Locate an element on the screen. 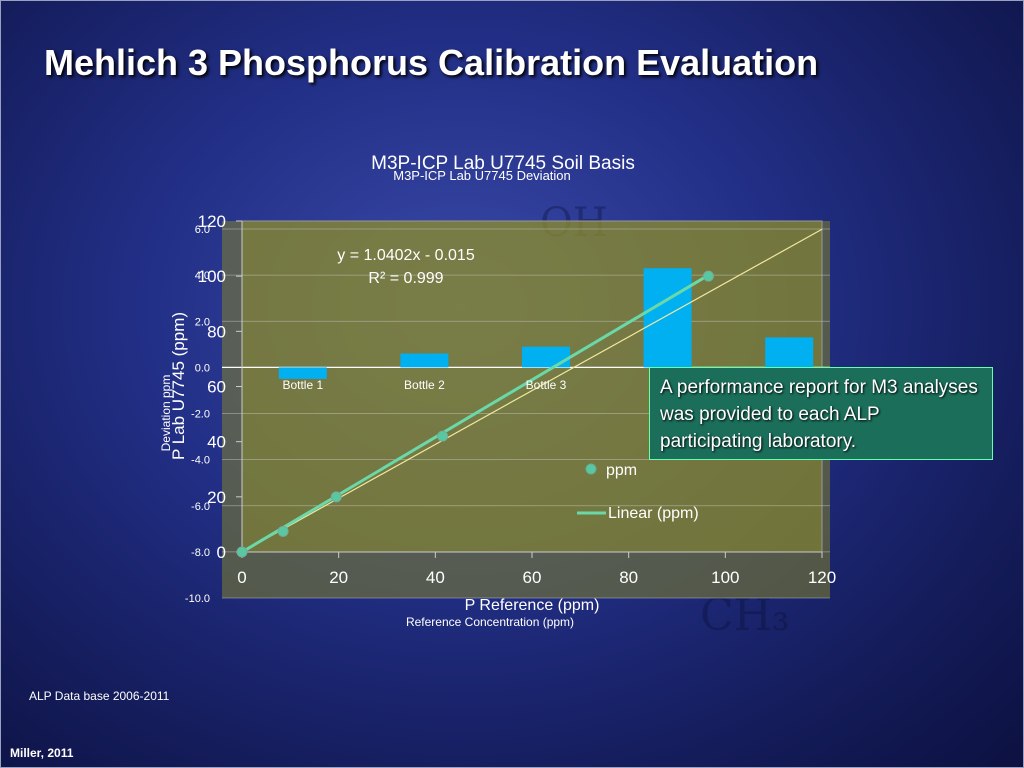  scatter-y-tick-label: 20 is located at coordinates (216, 497).